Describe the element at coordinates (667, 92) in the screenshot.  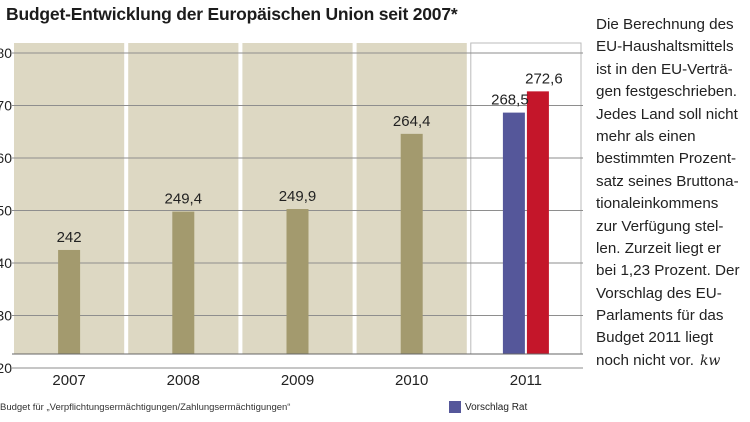
I see `side-text-line: gen festgeschrieben.` at that location.